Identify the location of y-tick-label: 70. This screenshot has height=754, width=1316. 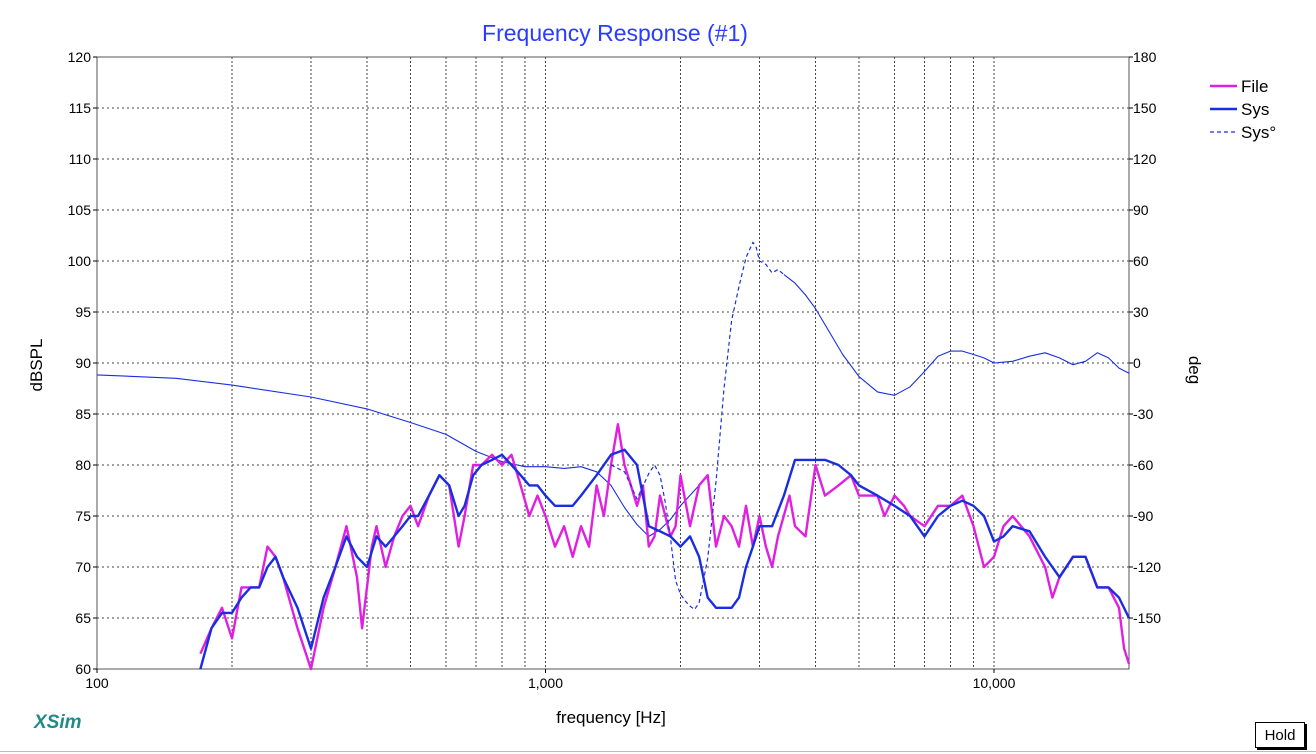
(83, 567).